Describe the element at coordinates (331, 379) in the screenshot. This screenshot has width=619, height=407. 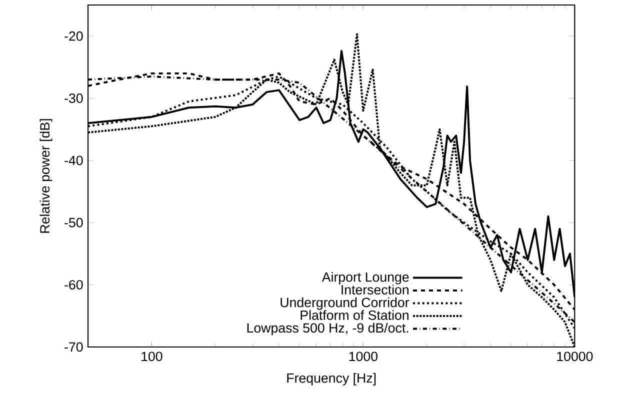
I see `x-axis-title: Frequency [Hz]` at that location.